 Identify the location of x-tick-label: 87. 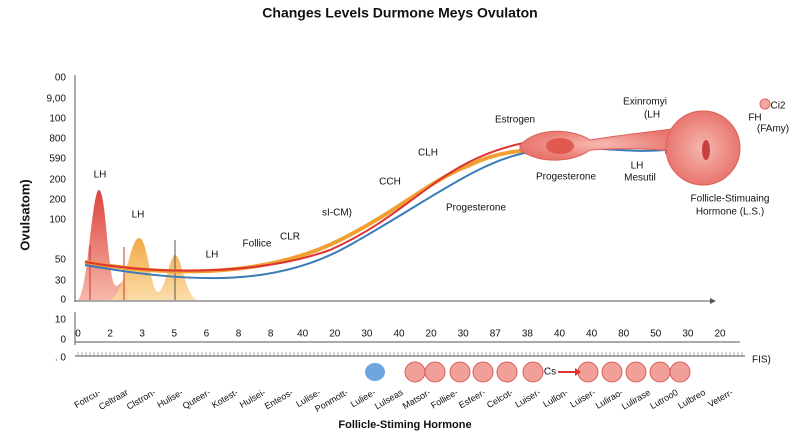
(496, 334).